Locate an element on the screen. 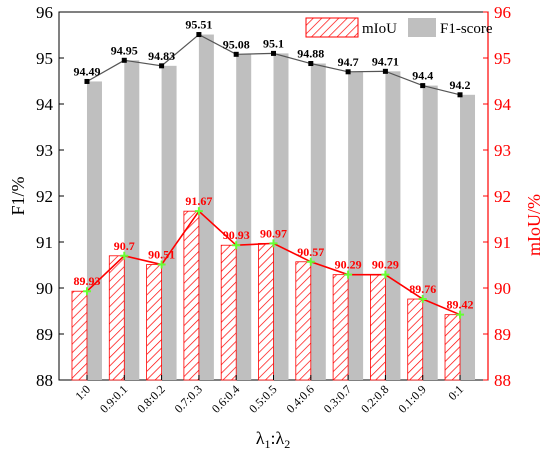 The image size is (550, 454). x-tick-label: 0.9:0.1 is located at coordinates (113, 398).